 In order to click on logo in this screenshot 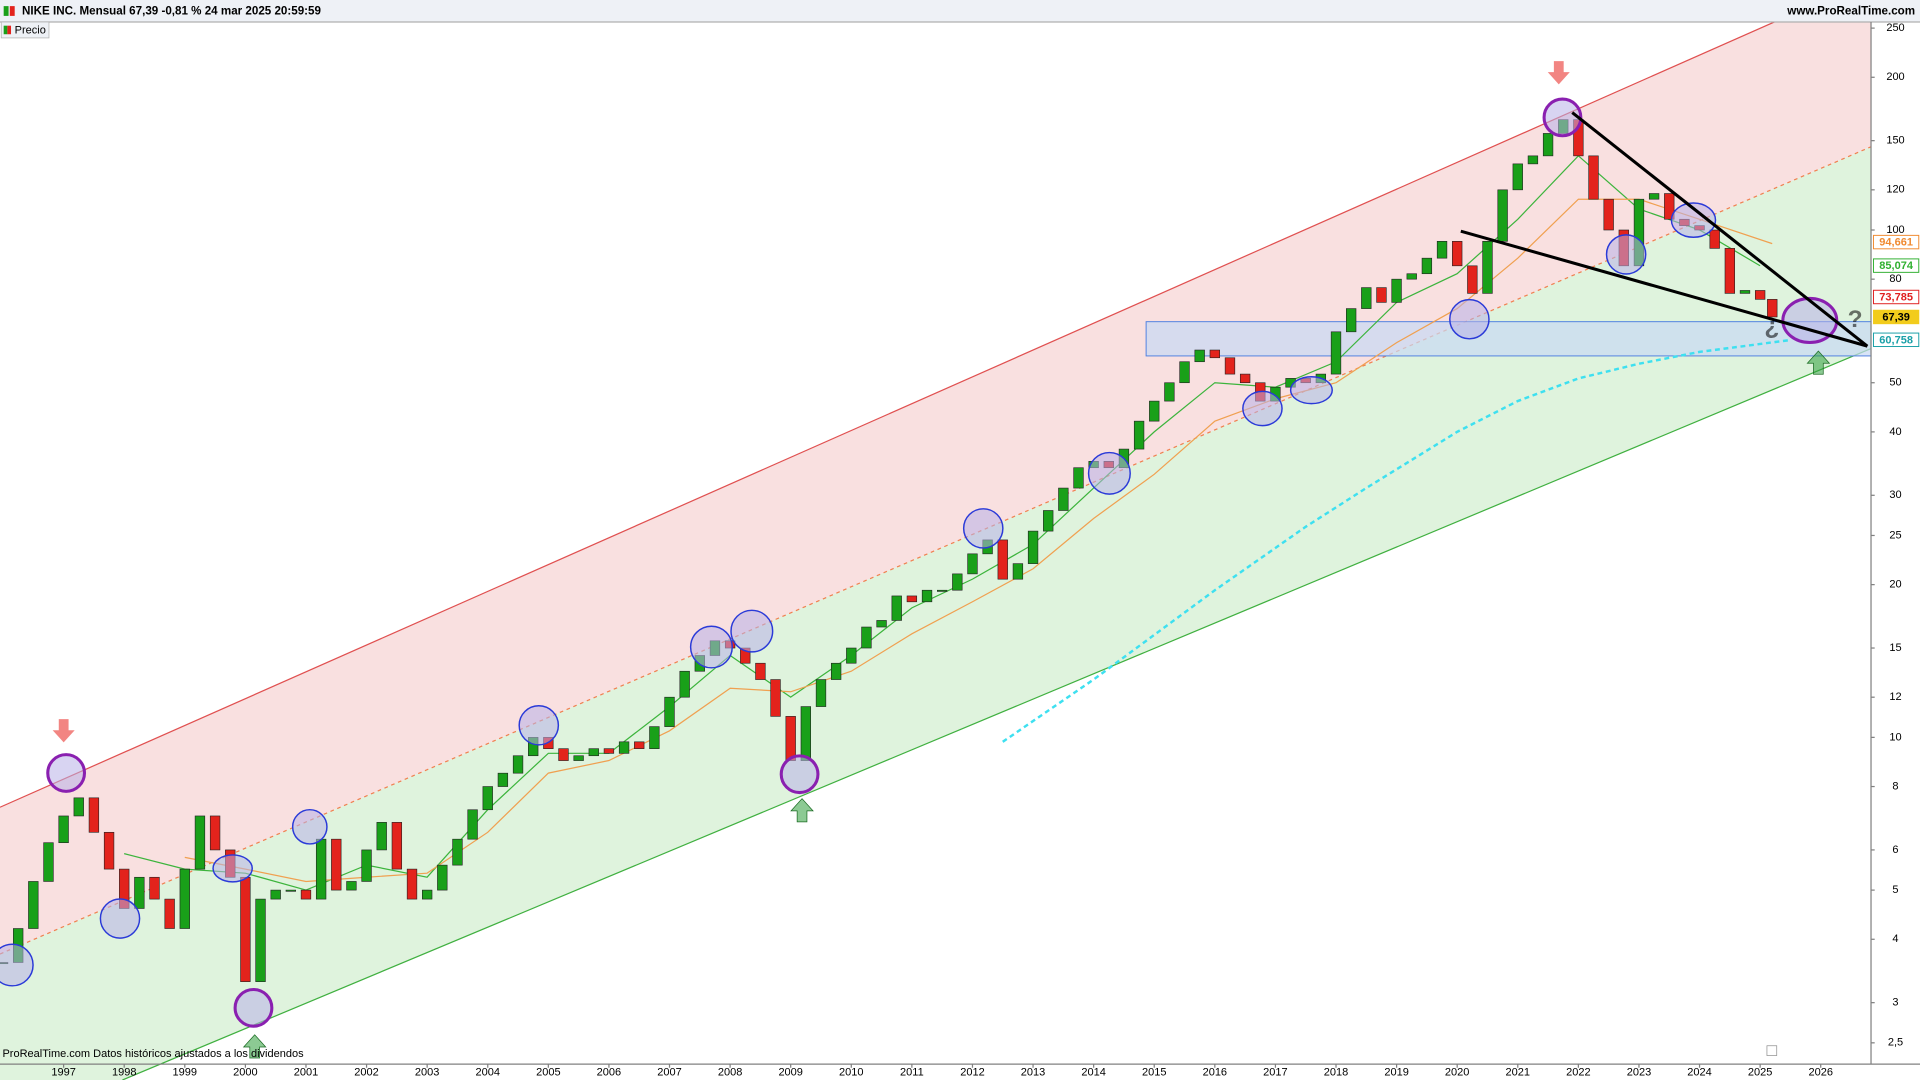, I will do `click(12, 11)`.